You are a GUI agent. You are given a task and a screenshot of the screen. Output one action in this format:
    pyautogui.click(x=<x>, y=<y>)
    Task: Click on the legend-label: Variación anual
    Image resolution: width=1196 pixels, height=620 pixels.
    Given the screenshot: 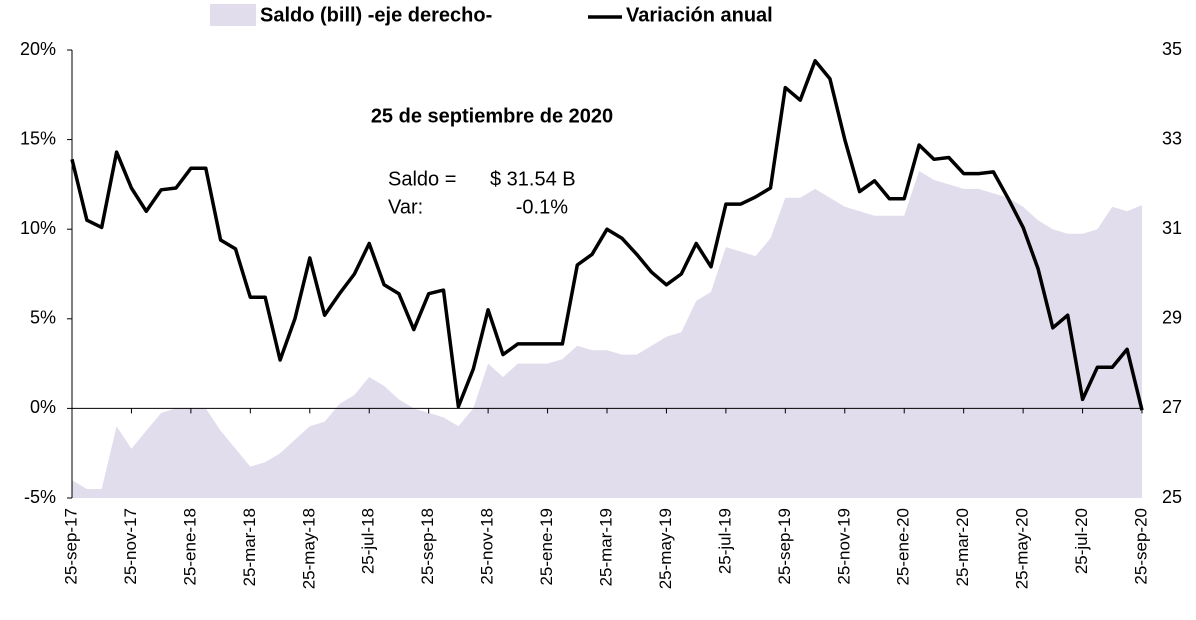 What is the action you would take?
    pyautogui.click(x=699, y=15)
    